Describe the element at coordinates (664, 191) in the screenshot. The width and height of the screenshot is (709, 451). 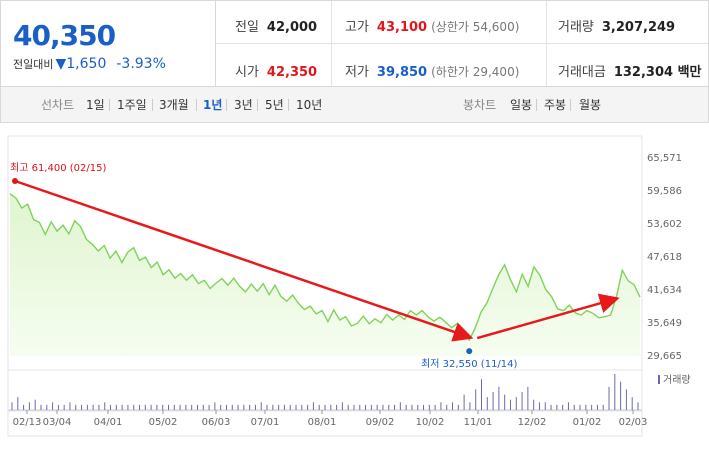
I see `y-tick-label: 59,586` at that location.